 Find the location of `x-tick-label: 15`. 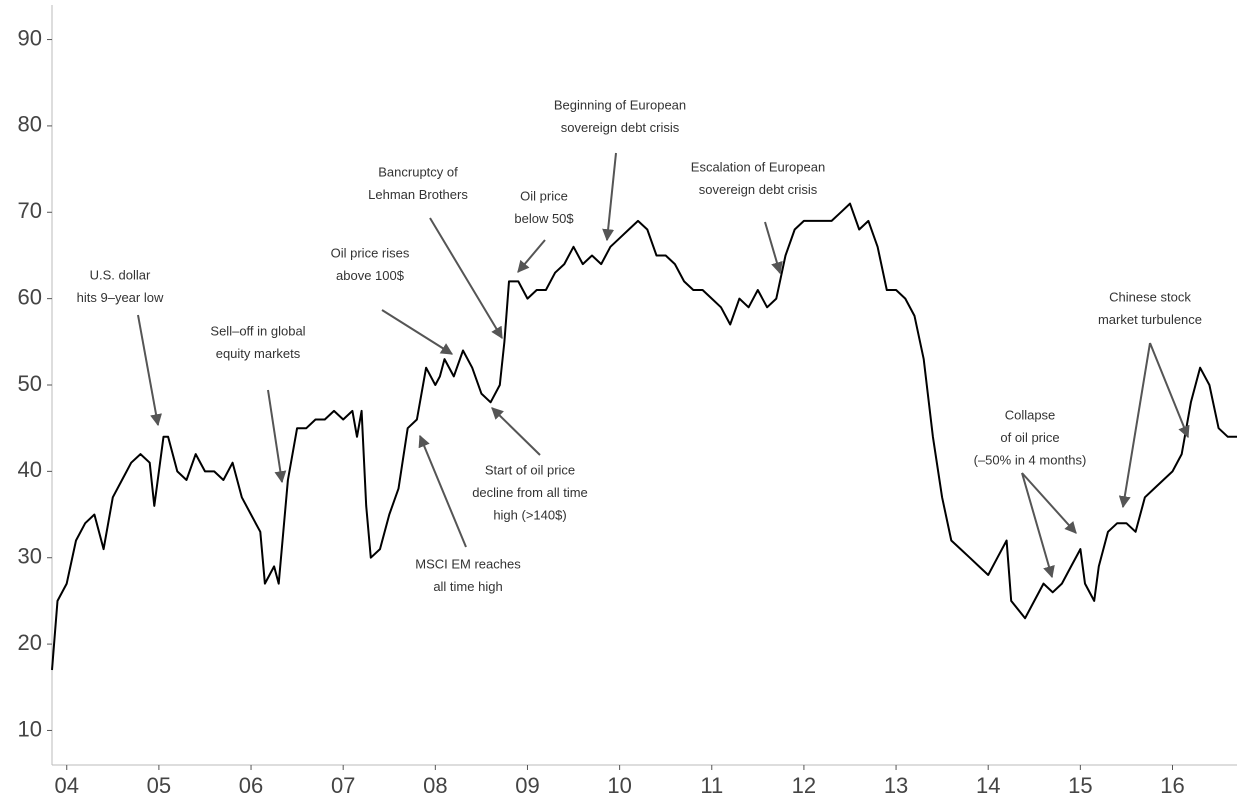

x-tick-label: 15 is located at coordinates (1080, 785).